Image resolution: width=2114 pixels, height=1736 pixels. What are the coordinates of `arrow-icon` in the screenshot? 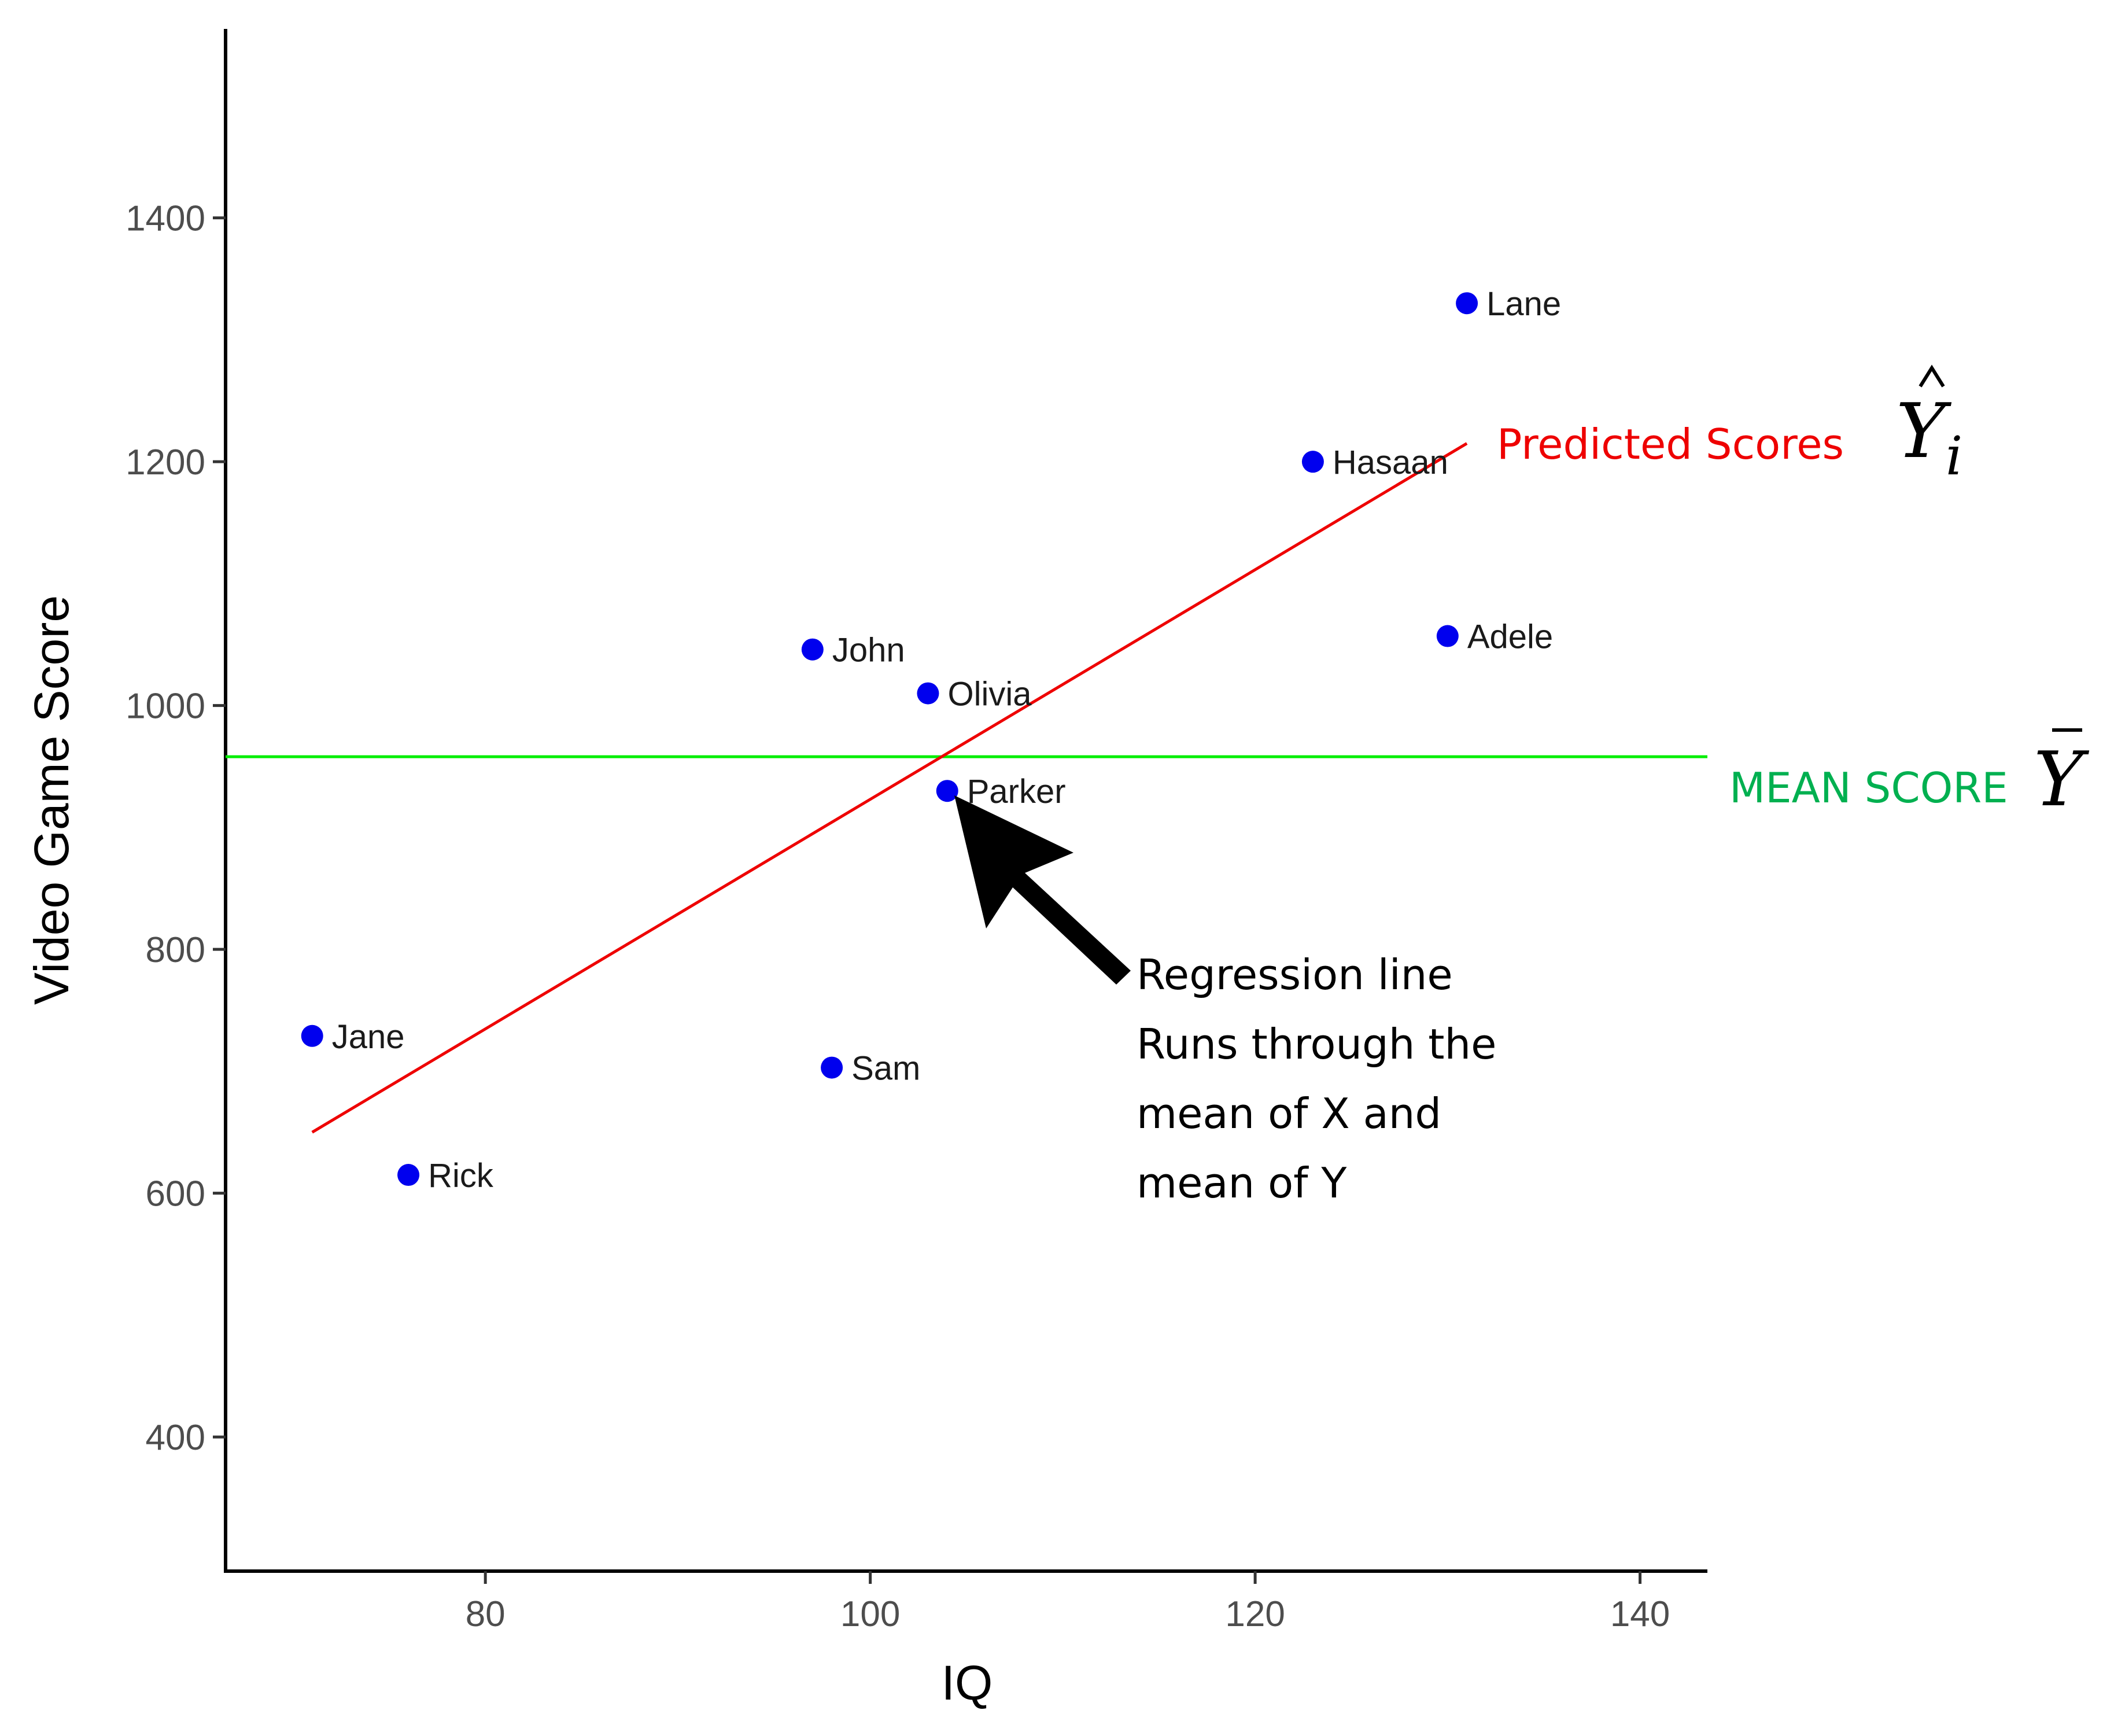 It's located at (1042, 890).